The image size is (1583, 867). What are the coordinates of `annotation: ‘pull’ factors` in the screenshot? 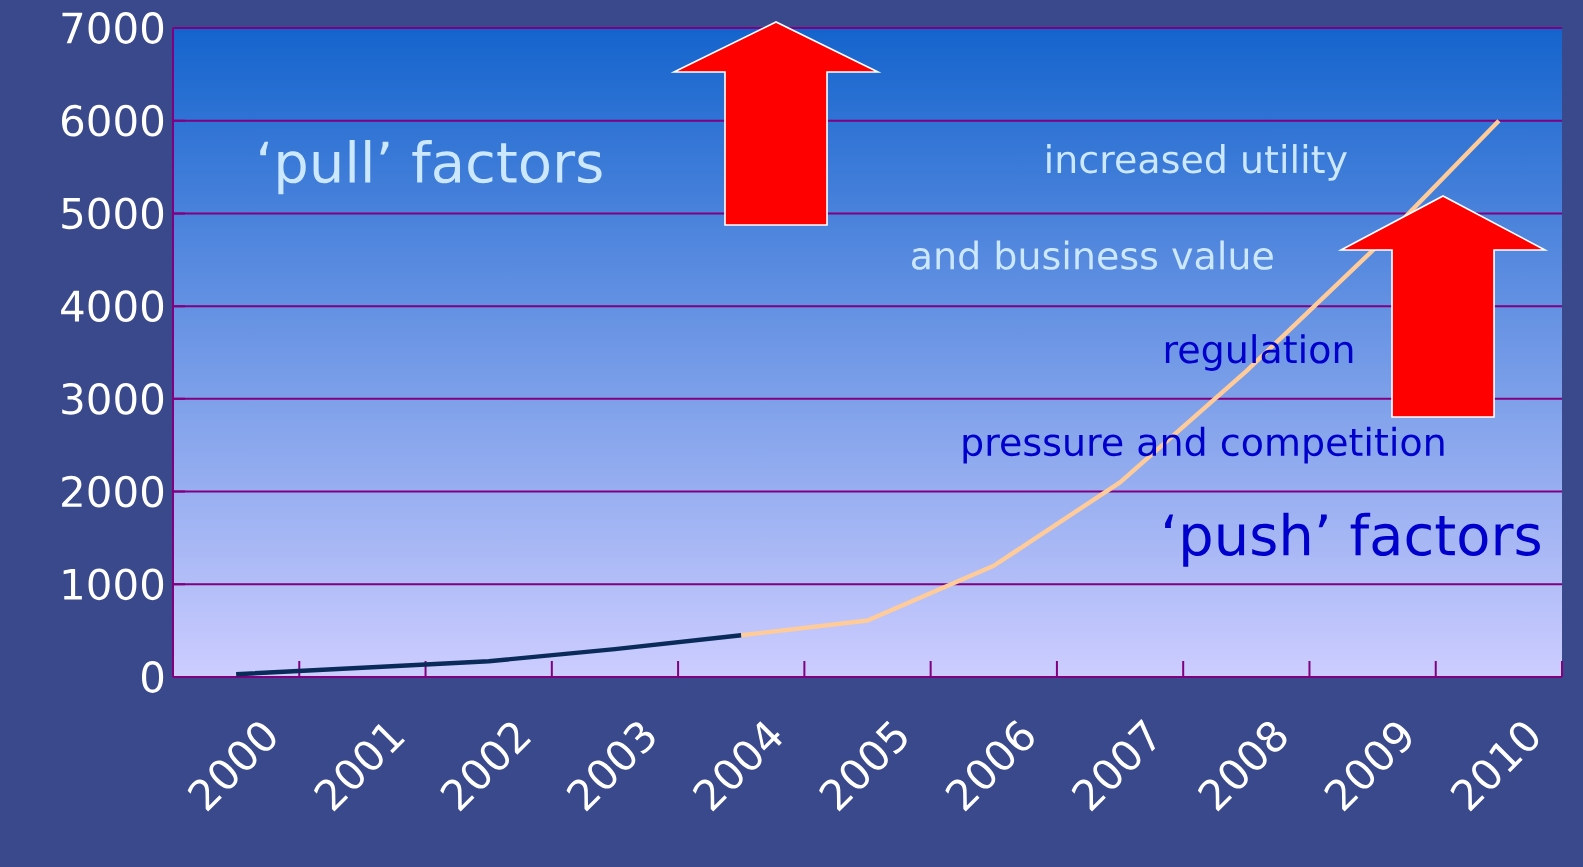 It's located at (431, 167).